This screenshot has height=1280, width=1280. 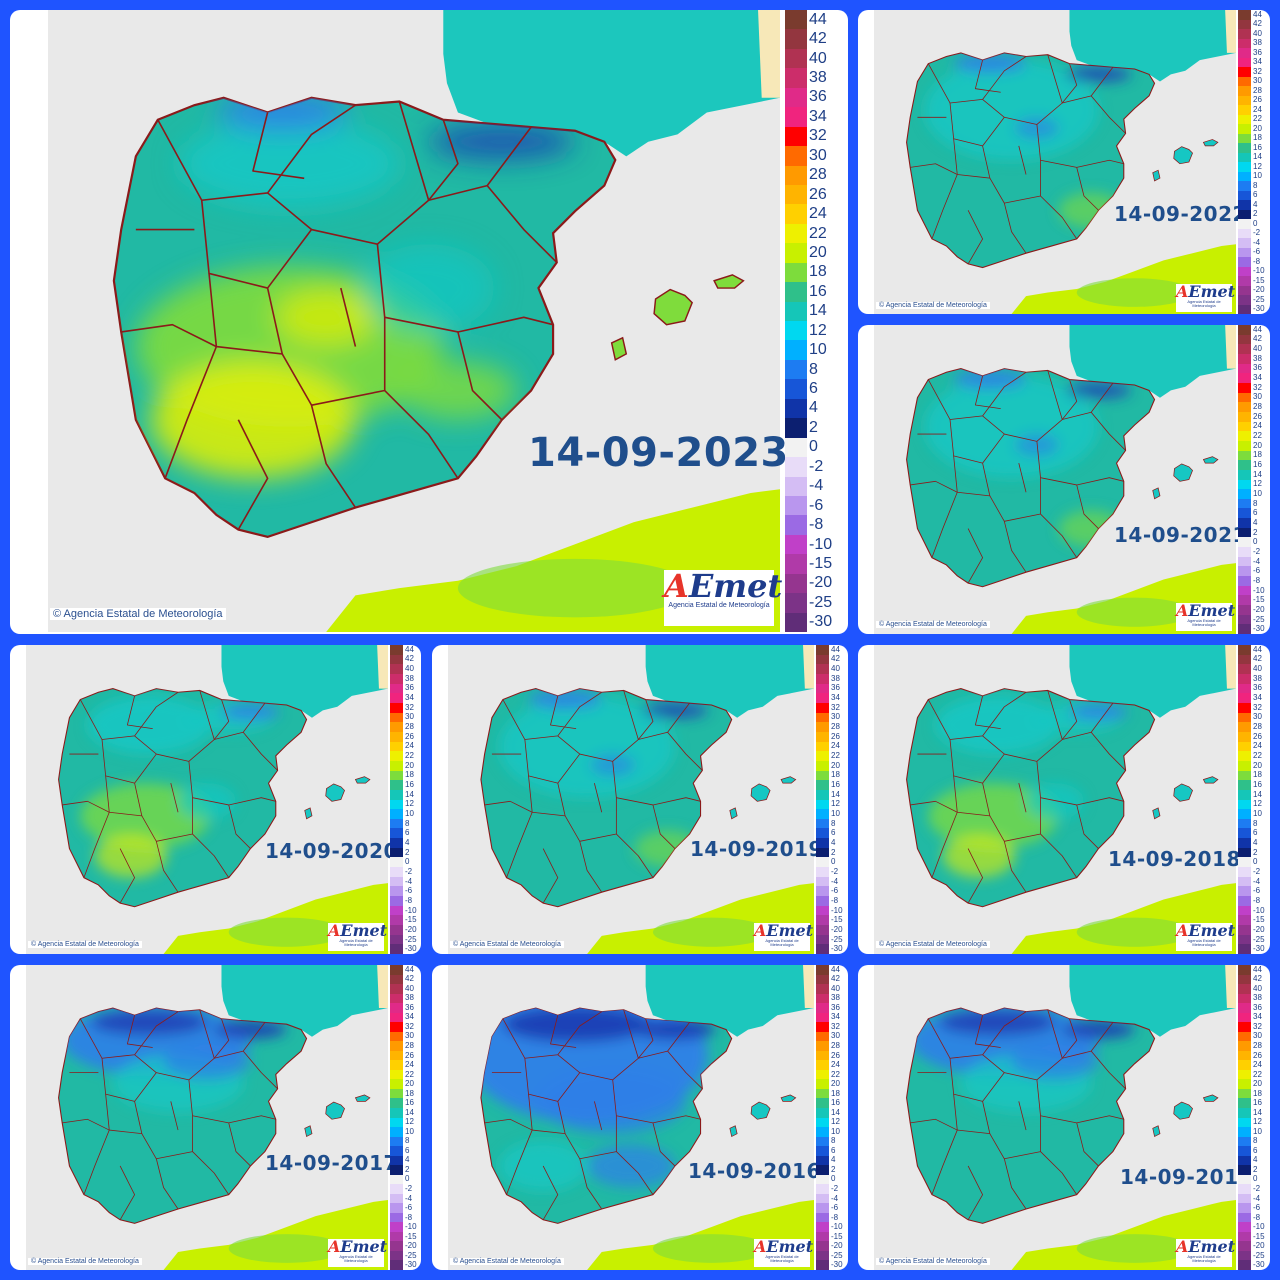 What do you see at coordinates (409, 1198) in the screenshot?
I see `scale-label: -4` at bounding box center [409, 1198].